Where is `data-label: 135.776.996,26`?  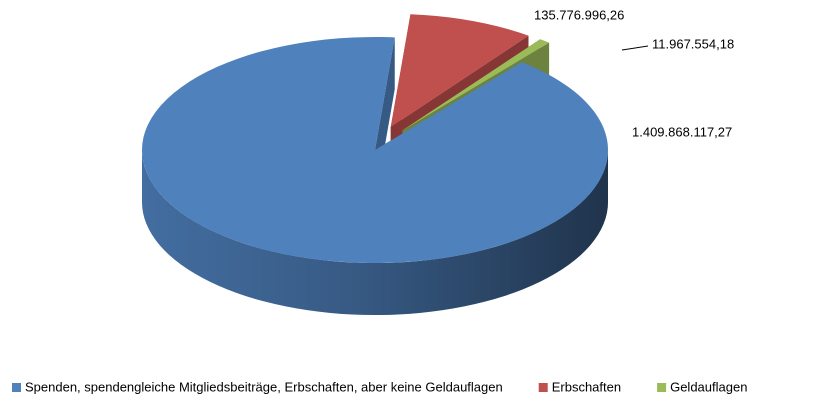 data-label: 135.776.996,26 is located at coordinates (579, 14).